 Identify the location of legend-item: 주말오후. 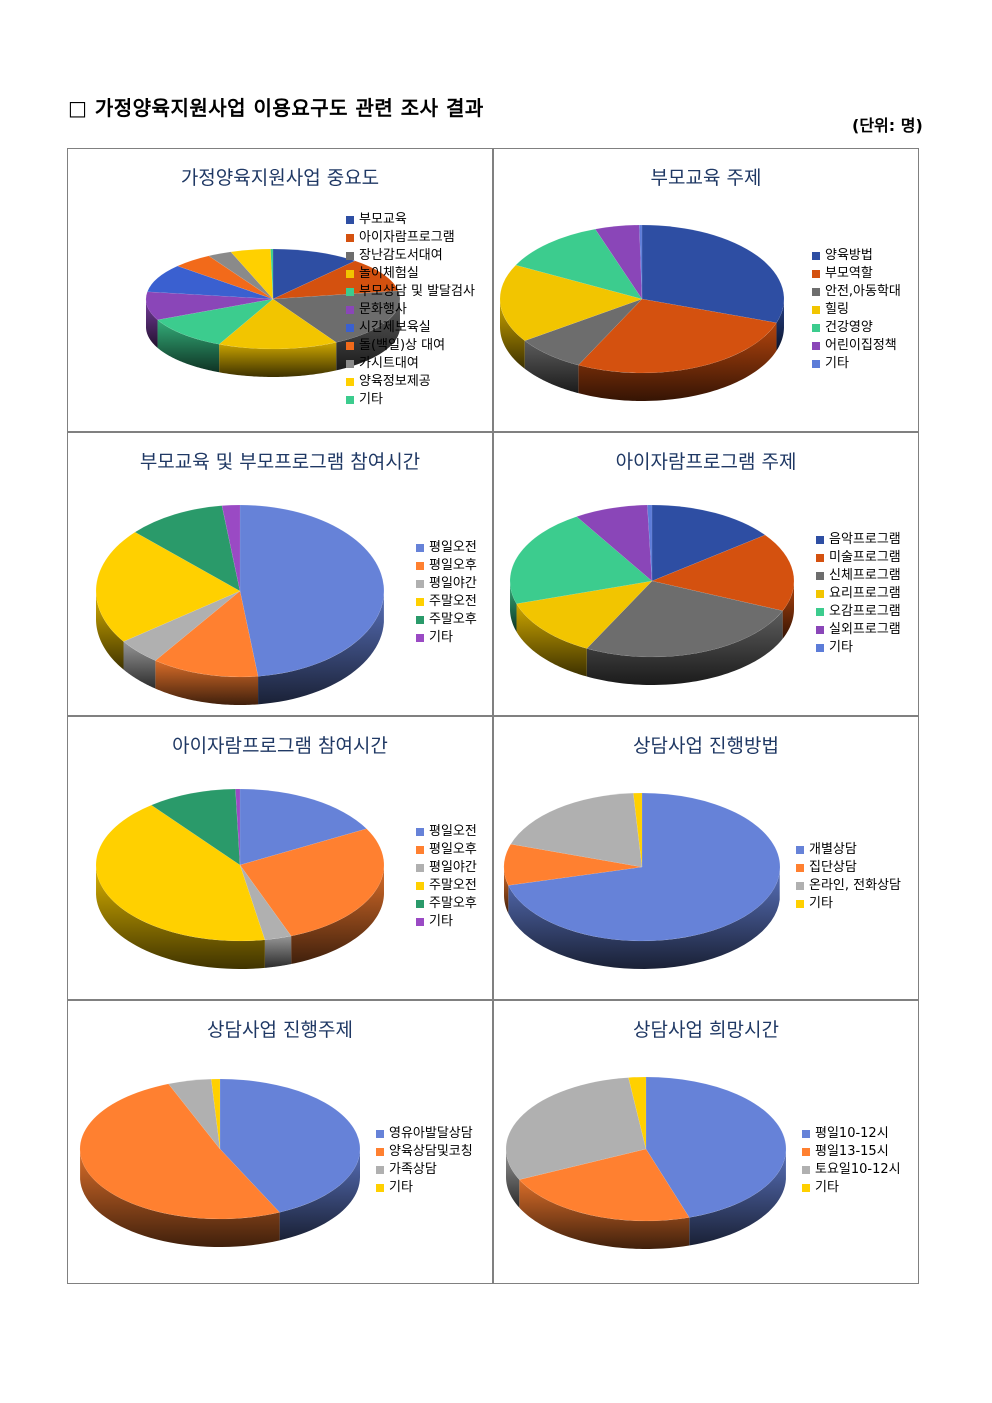
(446, 620).